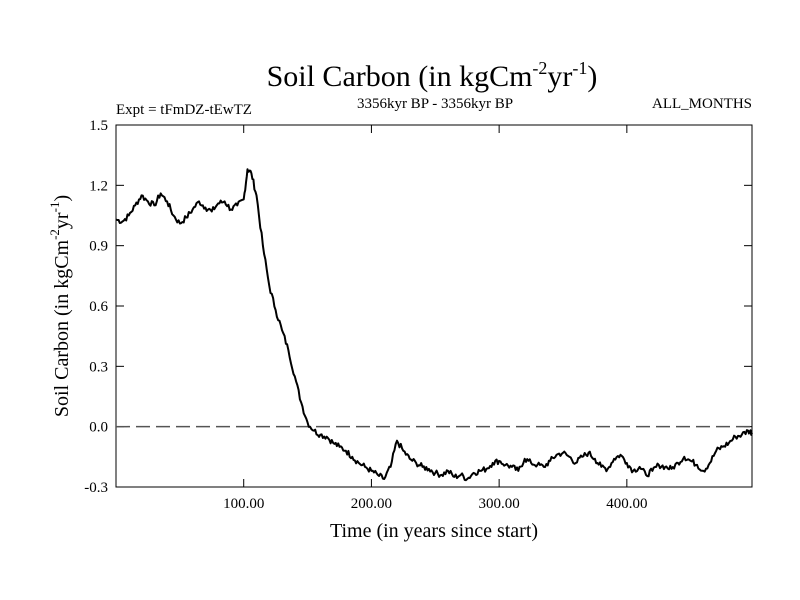  Describe the element at coordinates (435, 104) in the screenshot. I see `period-label: 3356kyr BP - 3356kyr BP` at that location.